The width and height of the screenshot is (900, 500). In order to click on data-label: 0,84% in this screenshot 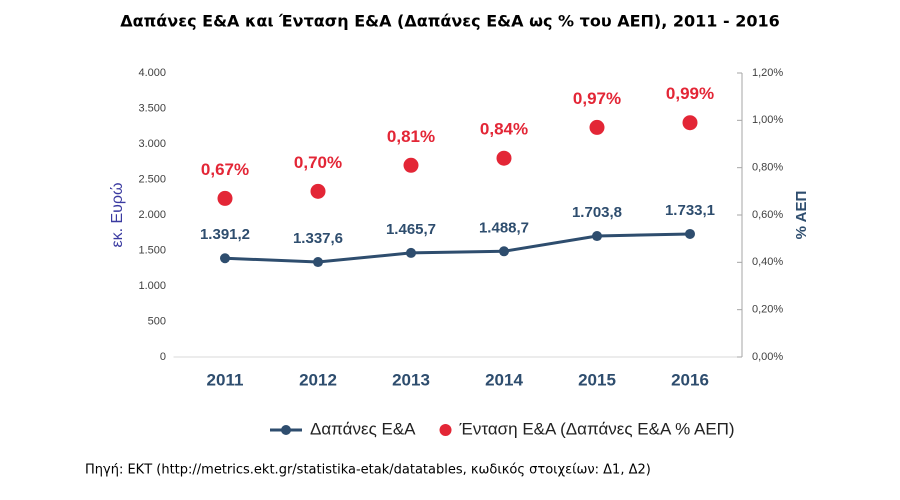, I will do `click(504, 129)`.